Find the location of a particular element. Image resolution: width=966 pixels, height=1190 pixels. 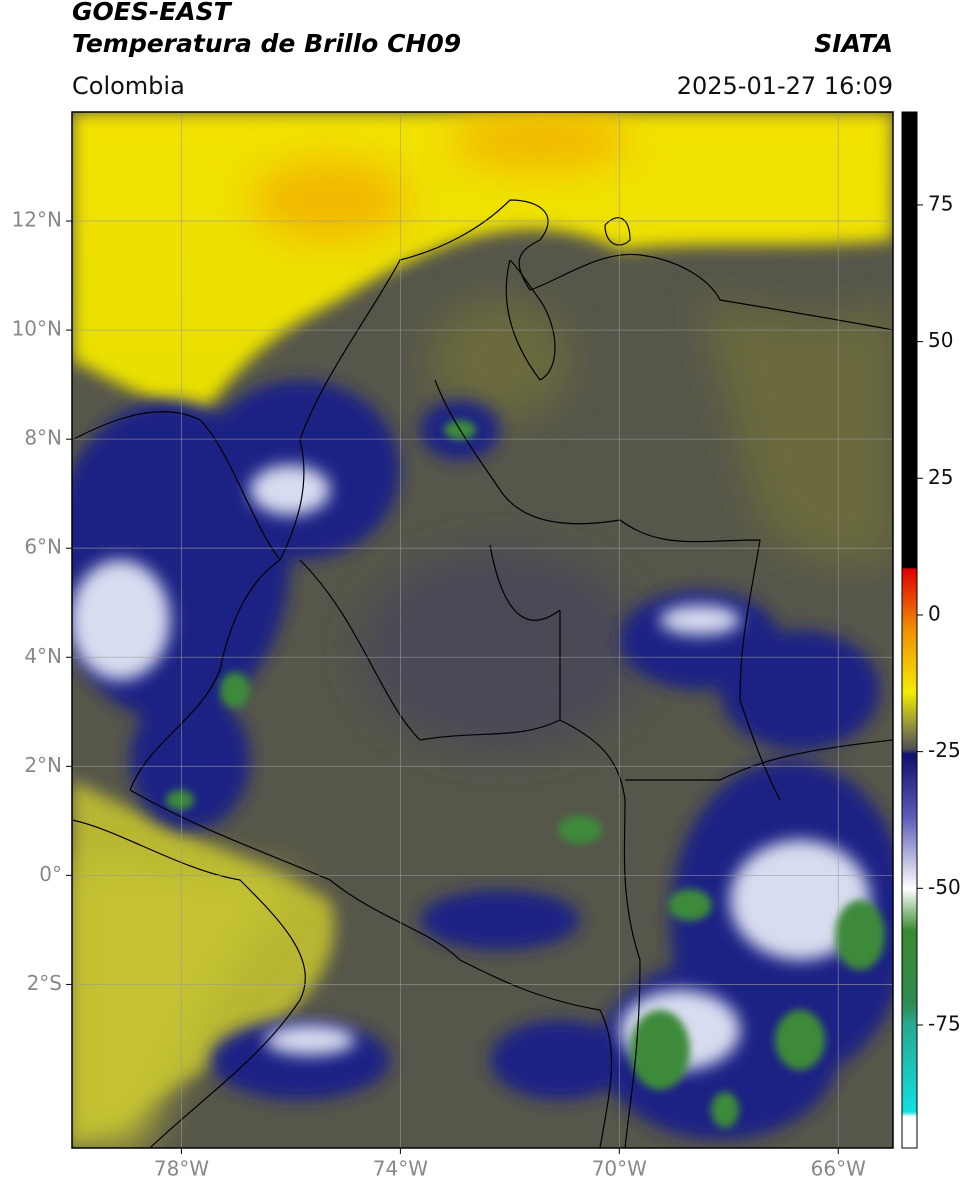

colorbar-tick-label: 0 is located at coordinates (934, 613).